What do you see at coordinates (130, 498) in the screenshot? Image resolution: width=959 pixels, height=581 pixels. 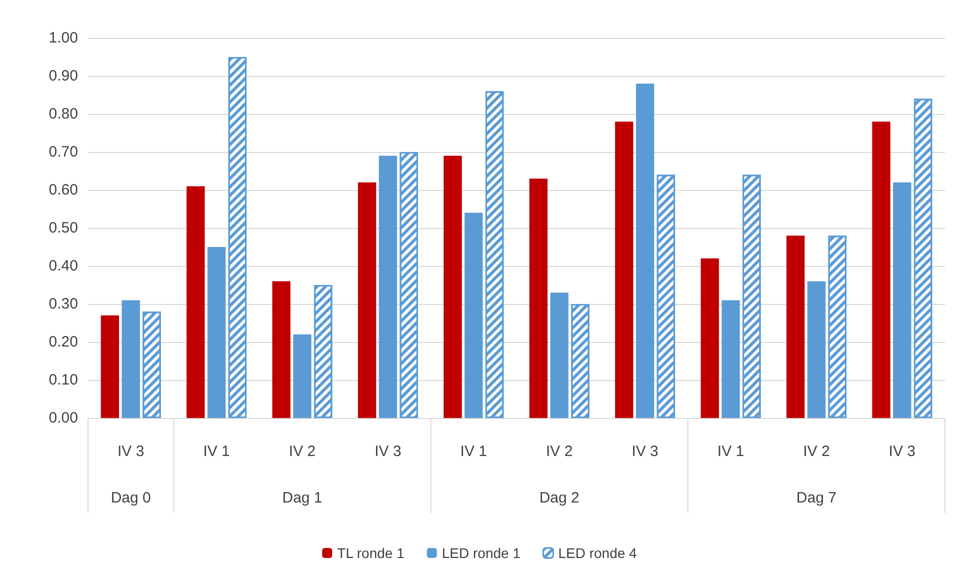 I see `text: Dag 0` at bounding box center [130, 498].